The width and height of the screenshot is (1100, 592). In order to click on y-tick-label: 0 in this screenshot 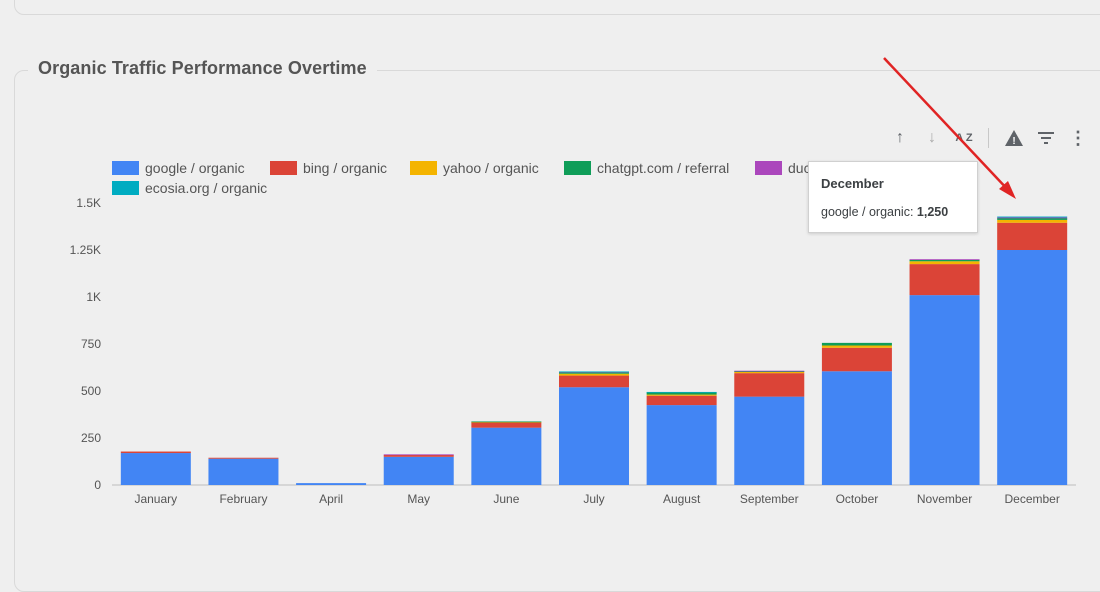, I will do `click(97, 485)`.